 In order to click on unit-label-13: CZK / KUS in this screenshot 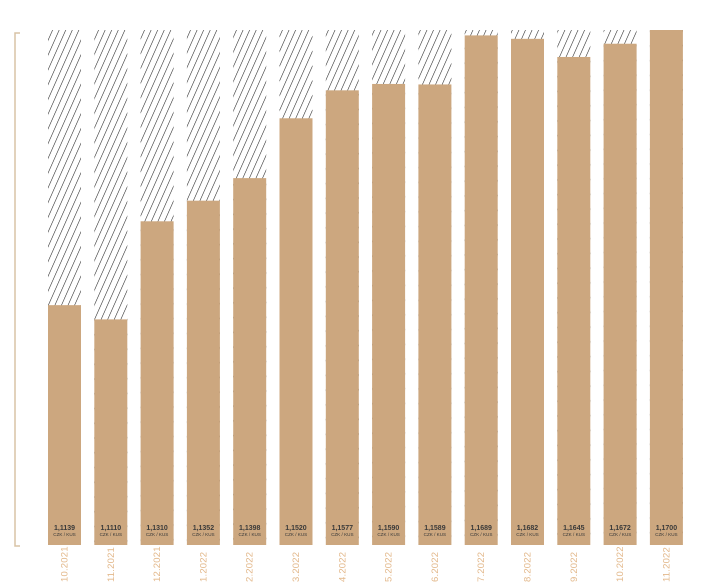, I will do `click(666, 534)`.